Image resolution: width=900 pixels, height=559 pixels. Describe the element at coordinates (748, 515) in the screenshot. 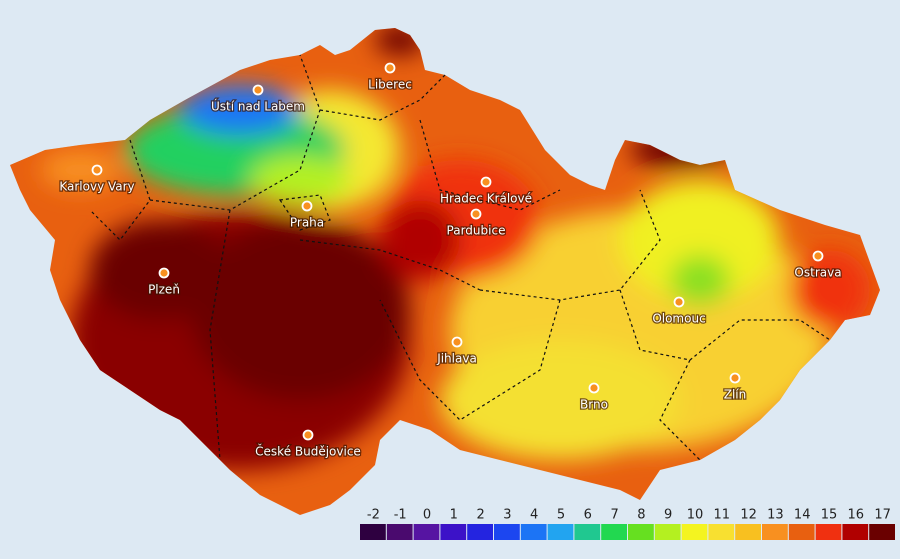

I see `legend-label: 12` at that location.